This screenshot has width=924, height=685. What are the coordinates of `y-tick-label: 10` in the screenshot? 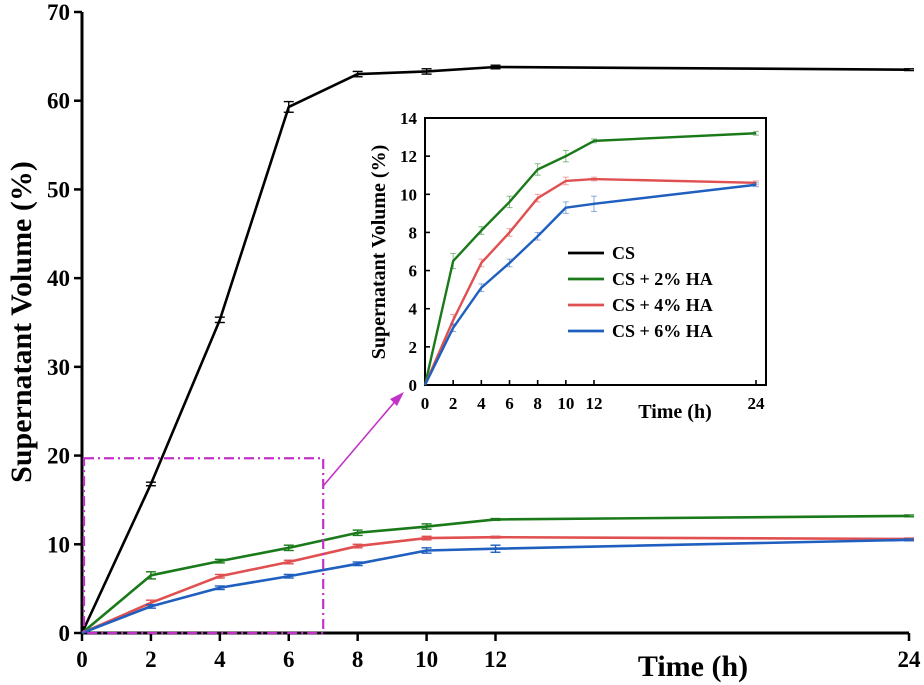 It's located at (58, 544).